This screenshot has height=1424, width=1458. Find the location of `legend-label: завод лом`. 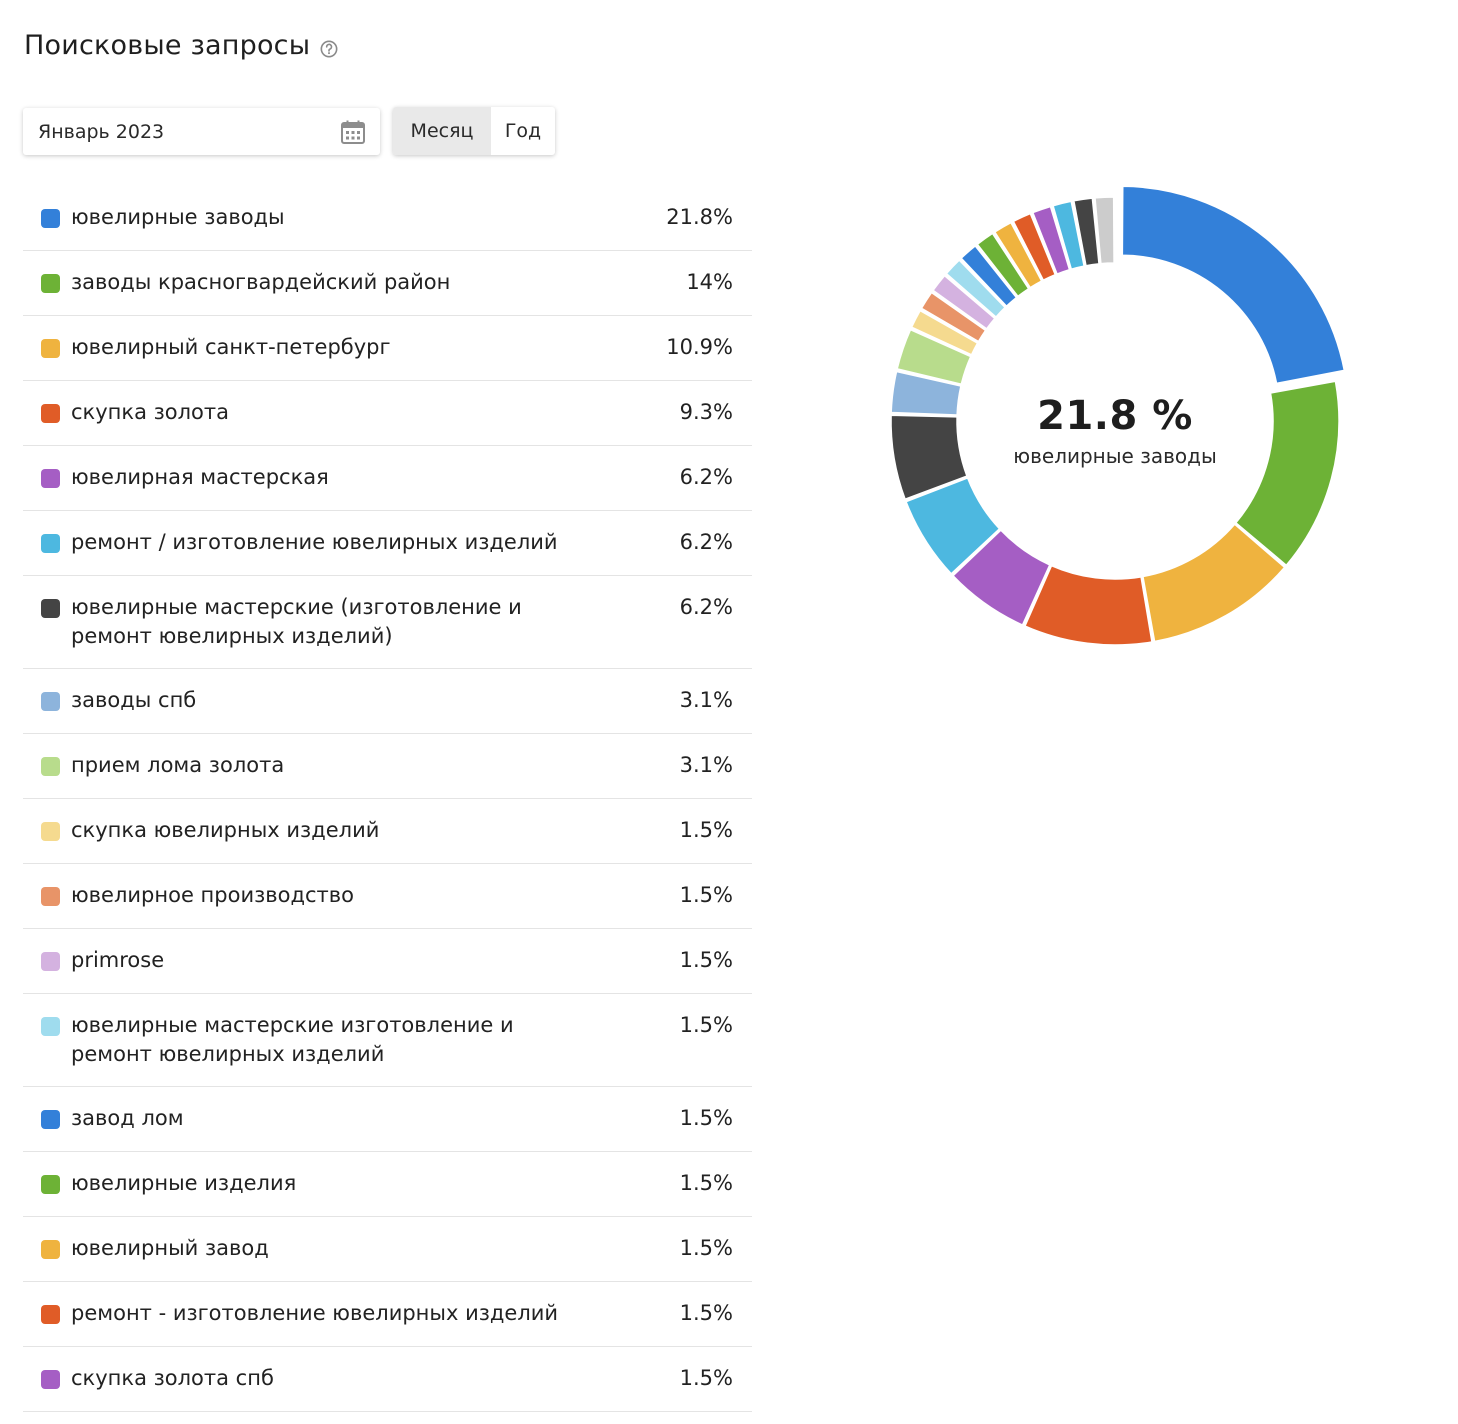

legend-label: завод лом is located at coordinates (127, 1118).